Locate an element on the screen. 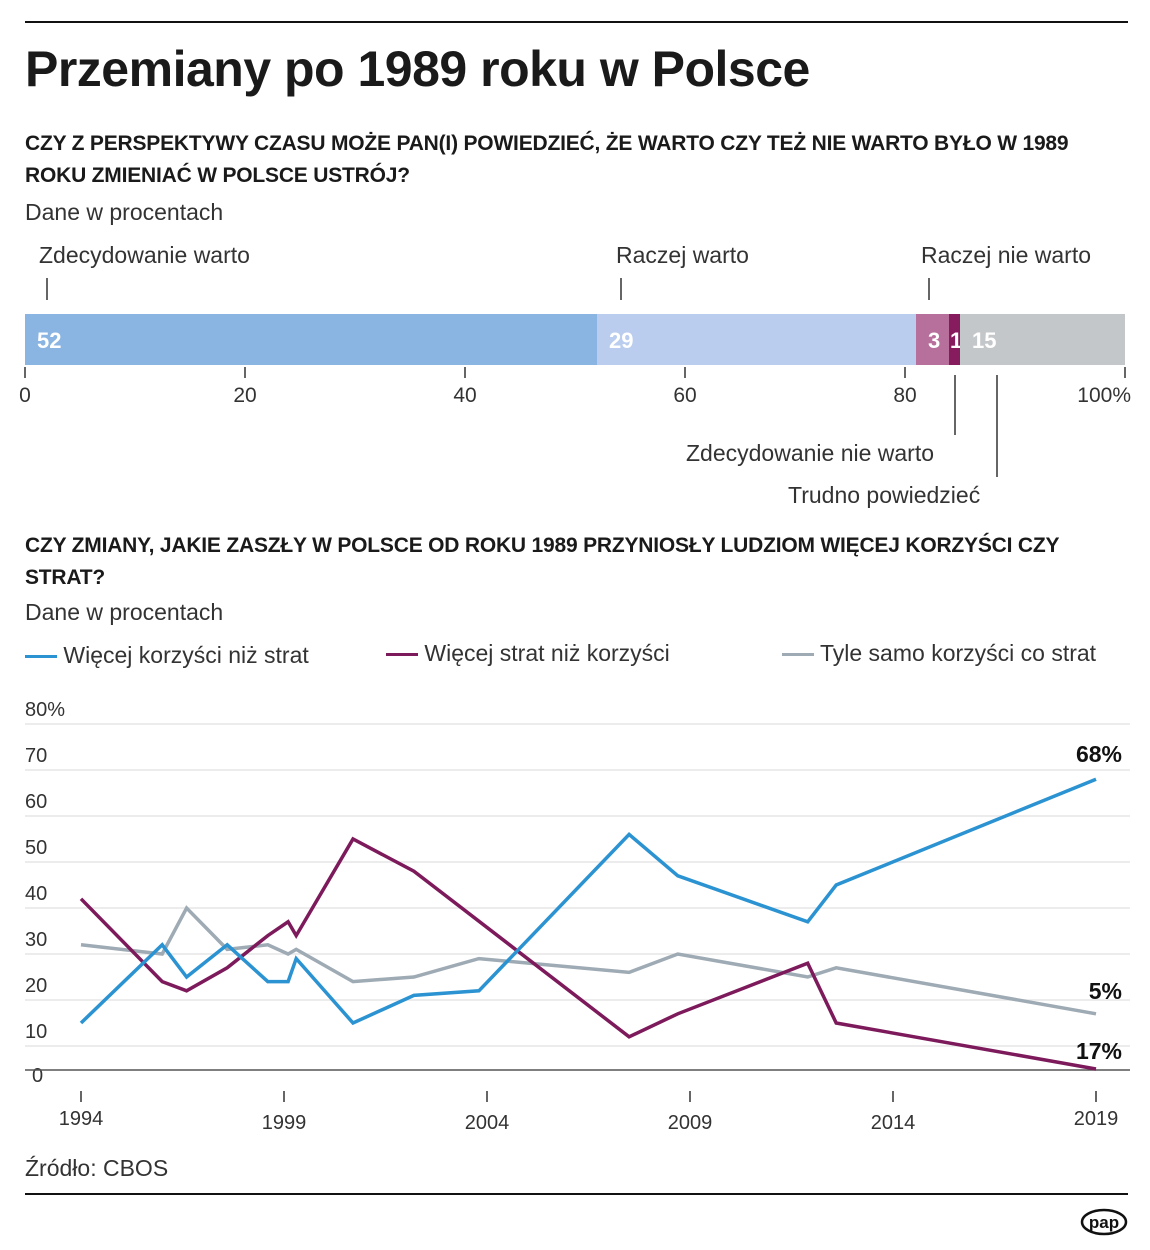 The height and width of the screenshot is (1250, 1150). source: Źródło: CBOS is located at coordinates (97, 1168).